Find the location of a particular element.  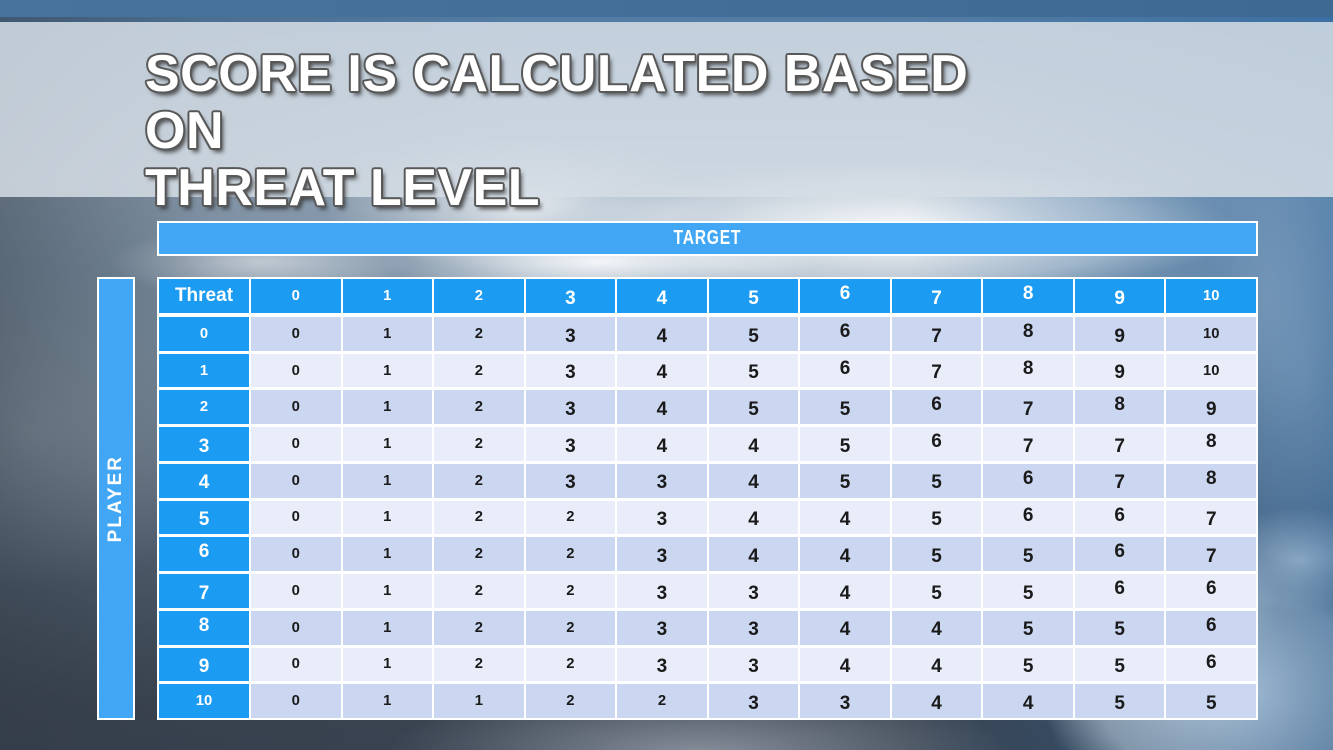

target-label: TARGET is located at coordinates (707, 238).